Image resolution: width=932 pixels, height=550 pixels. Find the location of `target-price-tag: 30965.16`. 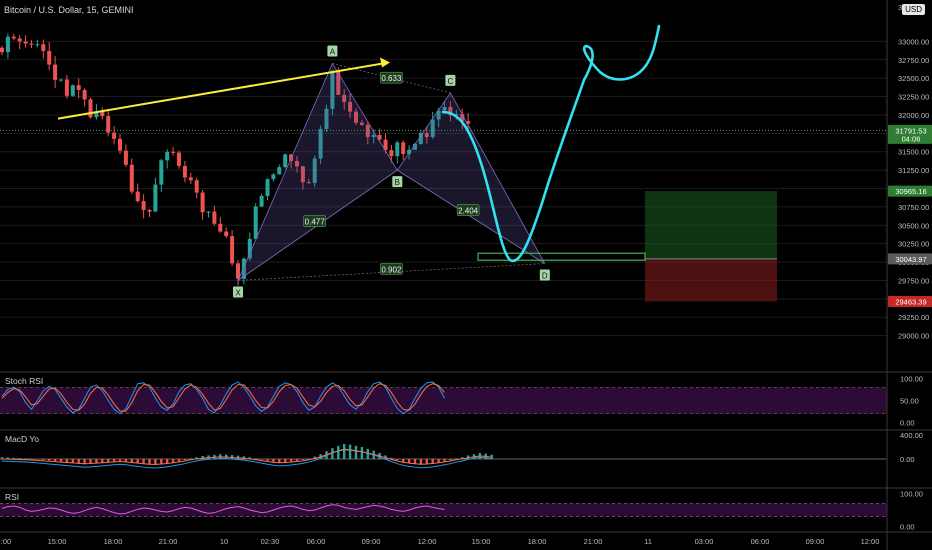

target-price-tag: 30965.16 is located at coordinates (910, 191).